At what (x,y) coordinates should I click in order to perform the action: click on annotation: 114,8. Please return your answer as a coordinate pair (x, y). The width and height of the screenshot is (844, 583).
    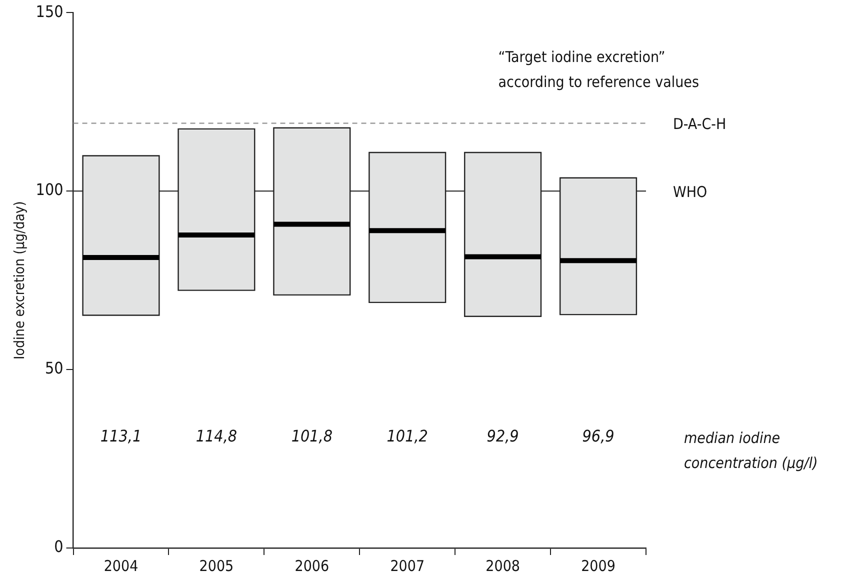
    Looking at the image, I should click on (217, 436).